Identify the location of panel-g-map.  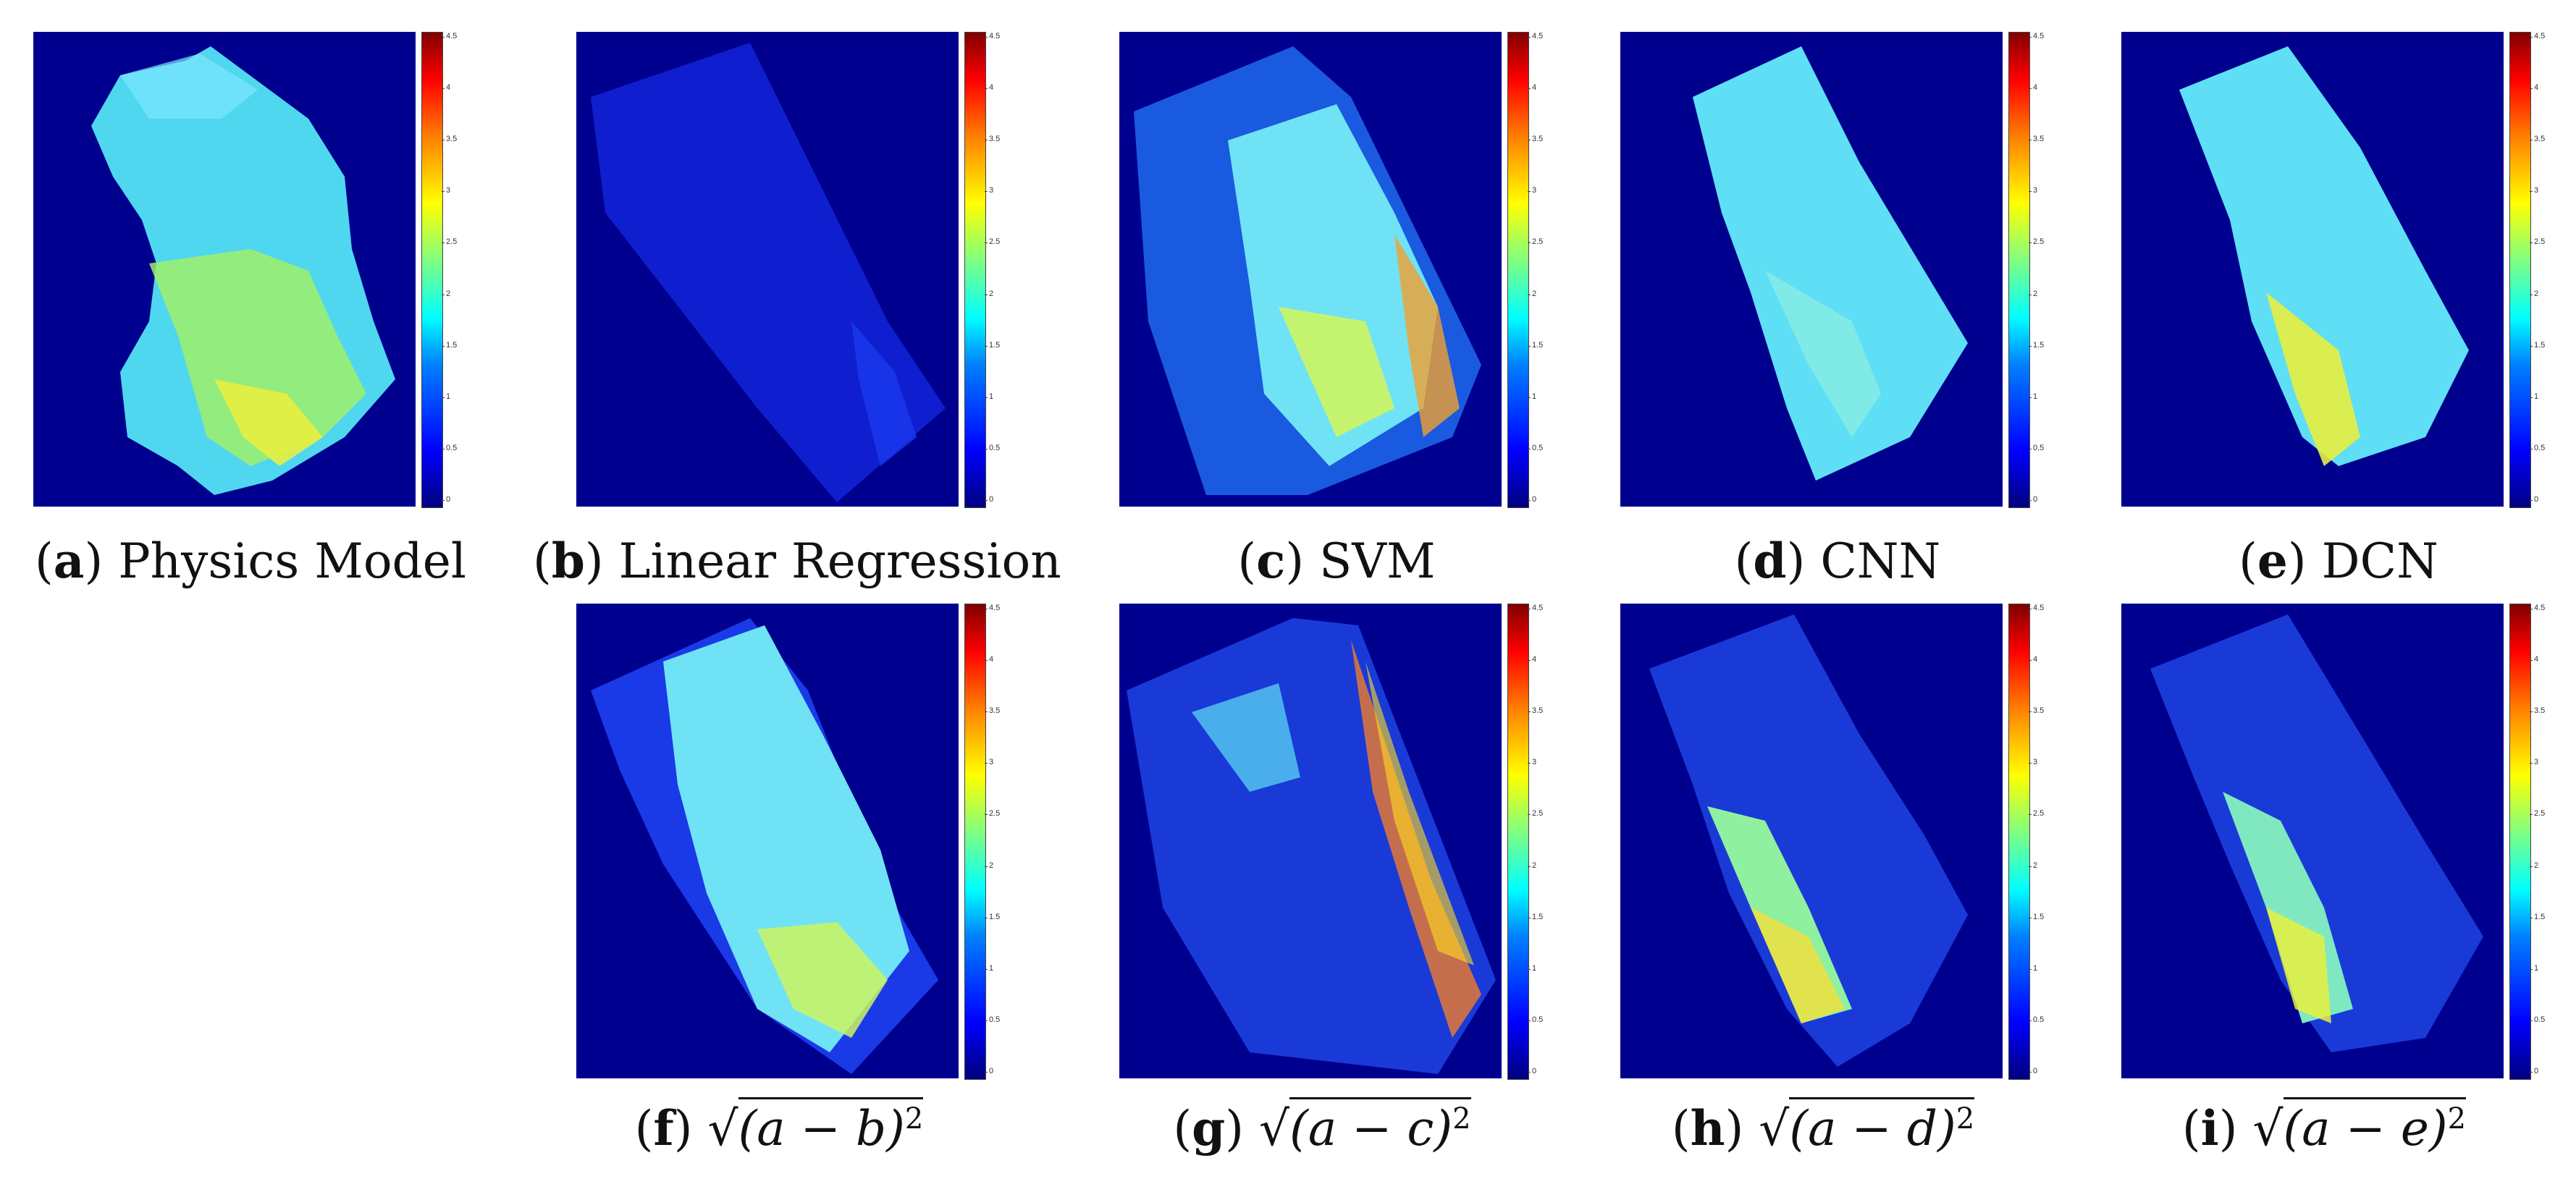
(1310, 841).